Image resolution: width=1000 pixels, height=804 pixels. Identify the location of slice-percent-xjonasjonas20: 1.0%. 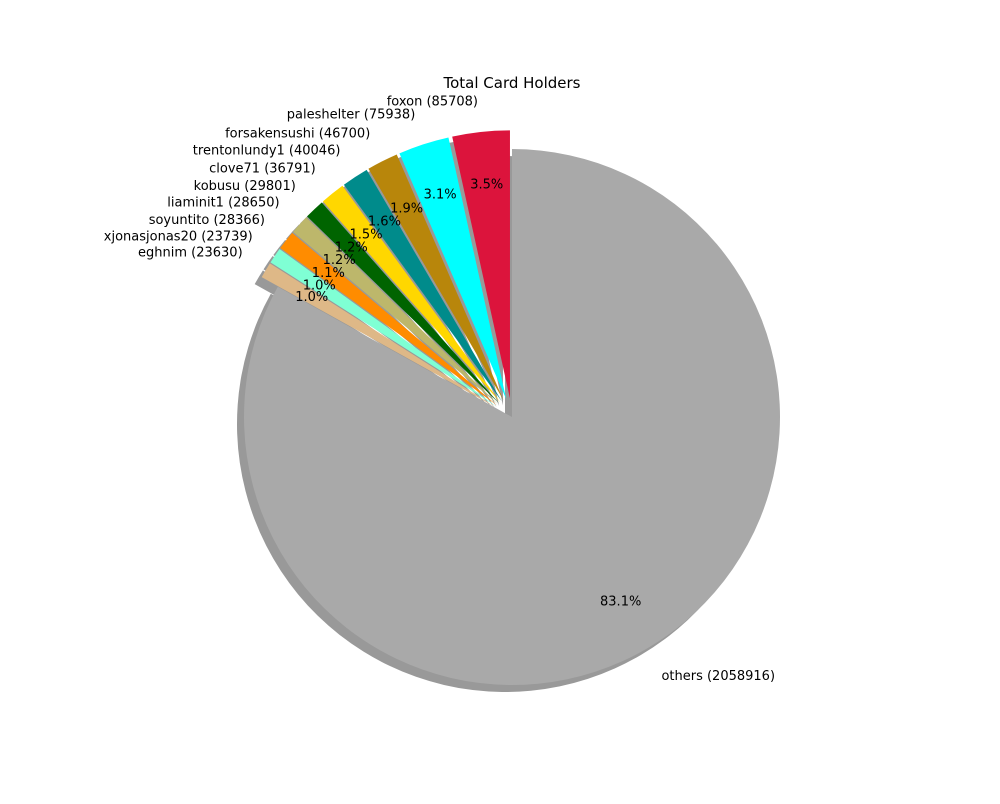
(319, 285).